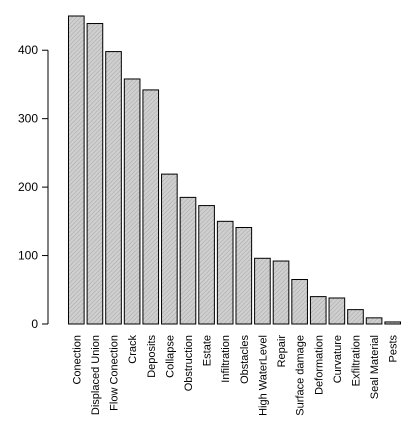  Describe the element at coordinates (208, 350) in the screenshot. I see `x-tick-label: Estate` at that location.